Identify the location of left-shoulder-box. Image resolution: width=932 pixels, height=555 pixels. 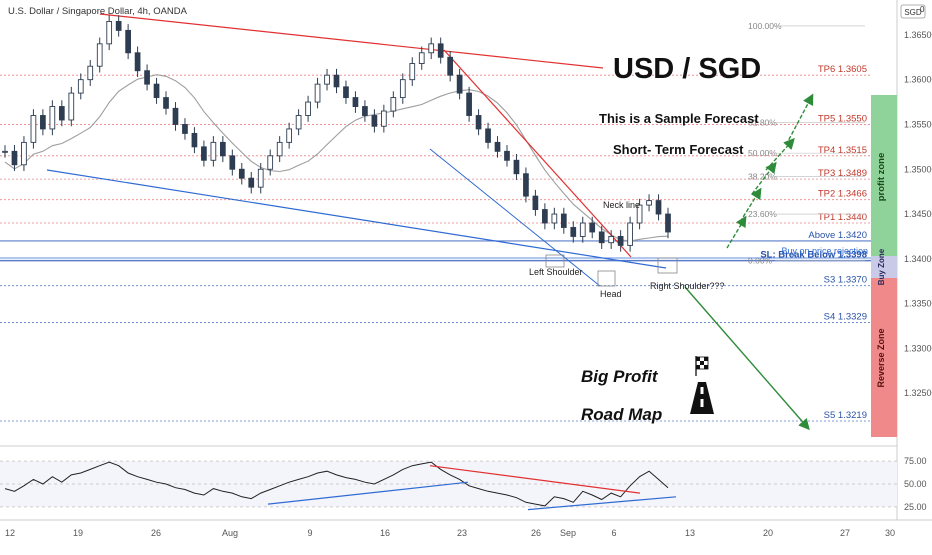
(555, 261).